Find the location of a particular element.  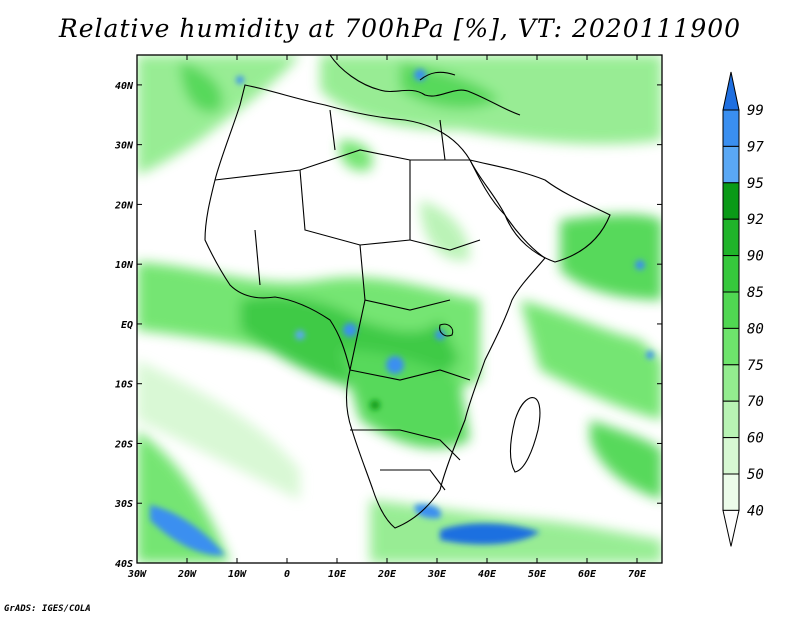

lon-tick-label: 0 is located at coordinates (287, 574).